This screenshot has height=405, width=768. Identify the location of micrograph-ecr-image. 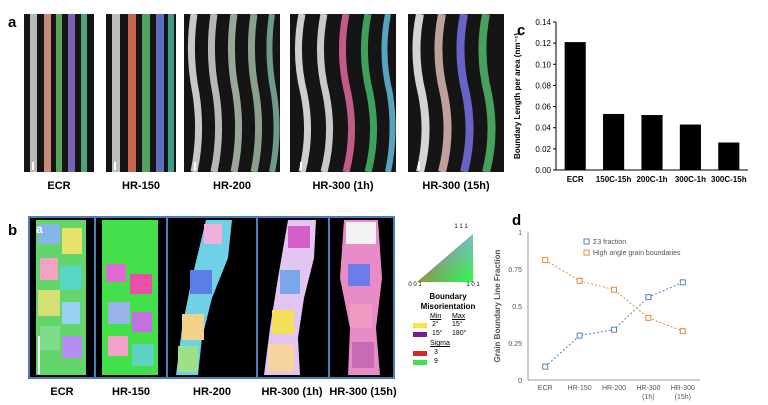
(59, 93).